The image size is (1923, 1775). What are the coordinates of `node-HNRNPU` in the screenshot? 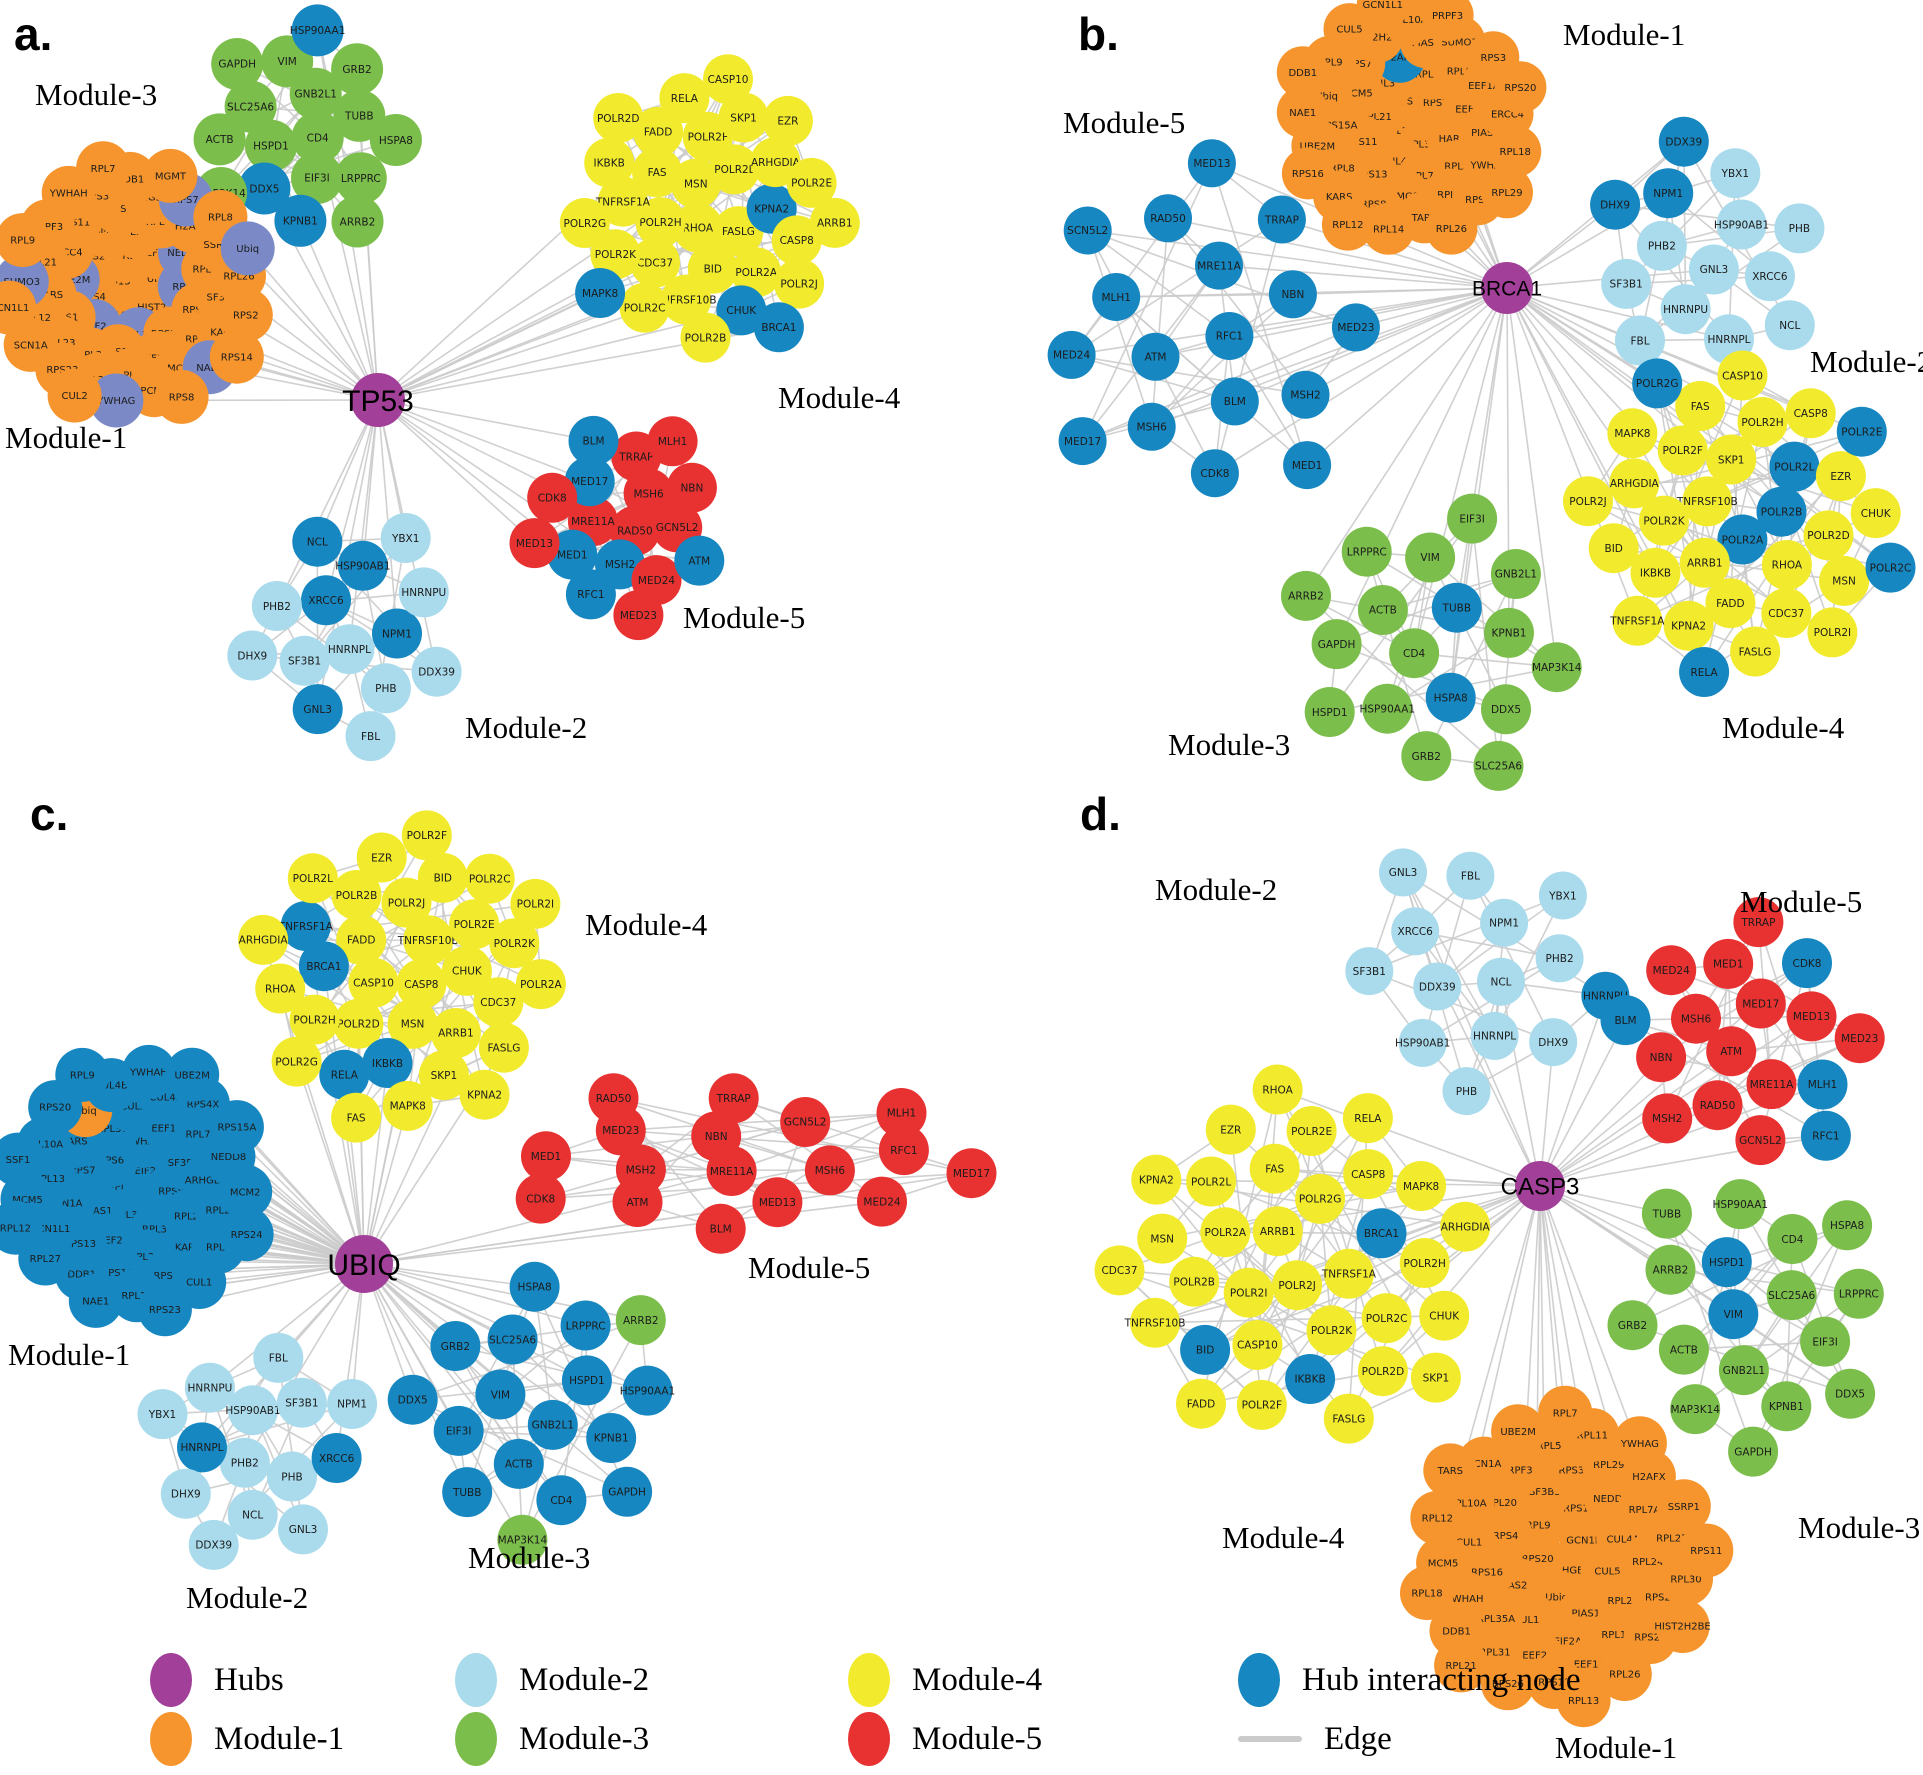 It's located at (423, 592).